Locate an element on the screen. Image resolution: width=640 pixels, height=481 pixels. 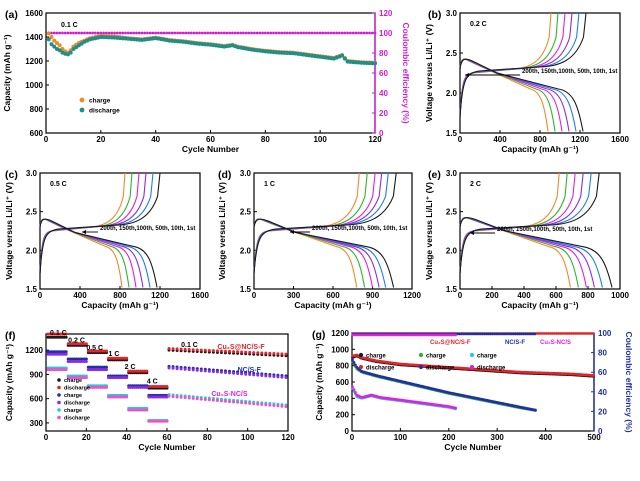
legend-label: charge is located at coordinates (100, 101).